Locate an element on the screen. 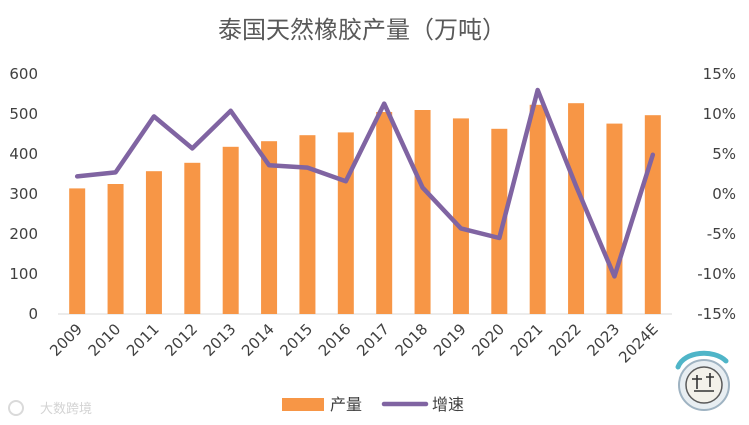 Image resolution: width=749 pixels, height=425 pixels. x-tick-label: 2017 is located at coordinates (373, 340).